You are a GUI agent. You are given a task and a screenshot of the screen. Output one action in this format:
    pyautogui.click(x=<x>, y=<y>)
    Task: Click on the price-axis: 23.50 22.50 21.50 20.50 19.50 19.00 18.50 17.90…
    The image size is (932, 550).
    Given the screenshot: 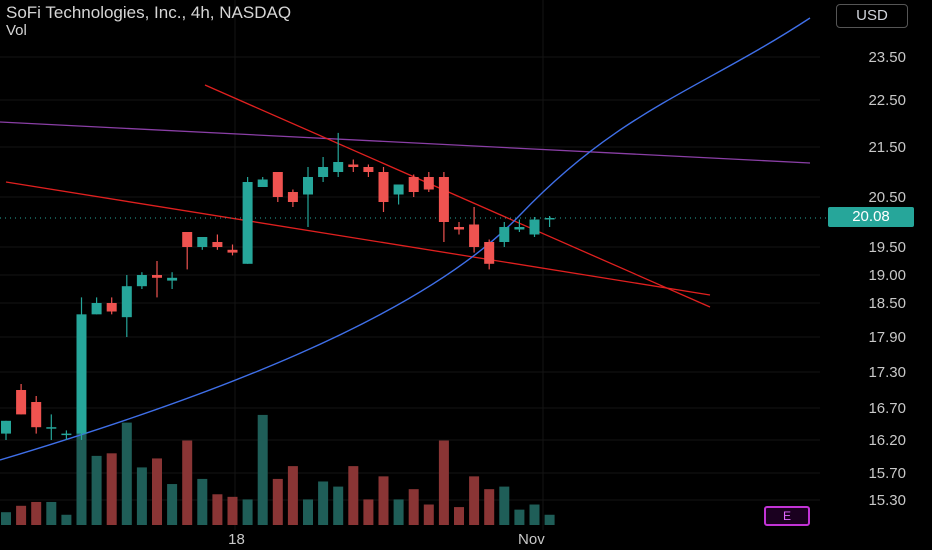 What is the action you would take?
    pyautogui.click(x=887, y=279)
    